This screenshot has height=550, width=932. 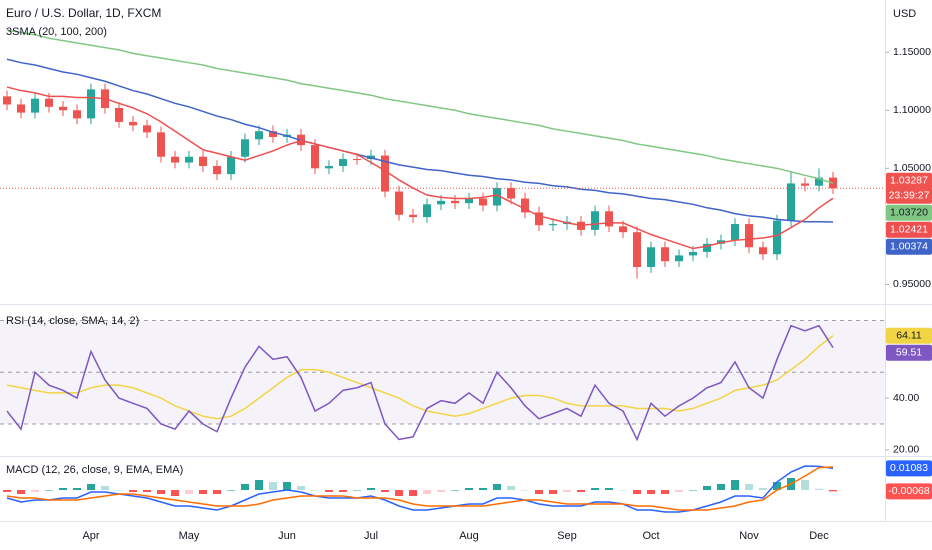 I want to click on x-tick-label: Sep, so click(x=567, y=536).